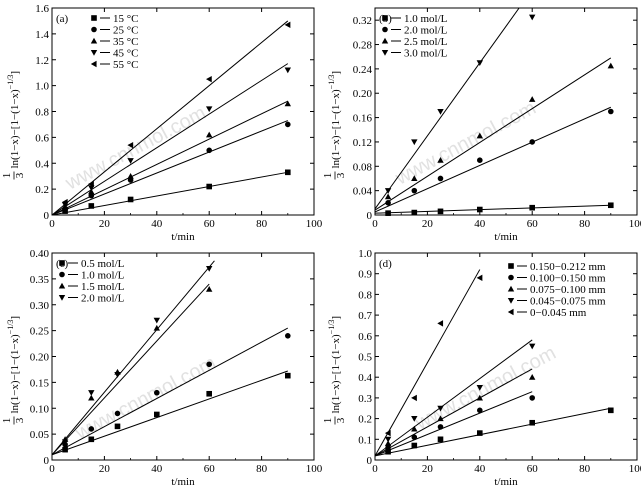 This screenshot has height=487, width=641. What do you see at coordinates (363, 119) in the screenshot?
I see `y-tick-label: 0.16` at bounding box center [363, 119].